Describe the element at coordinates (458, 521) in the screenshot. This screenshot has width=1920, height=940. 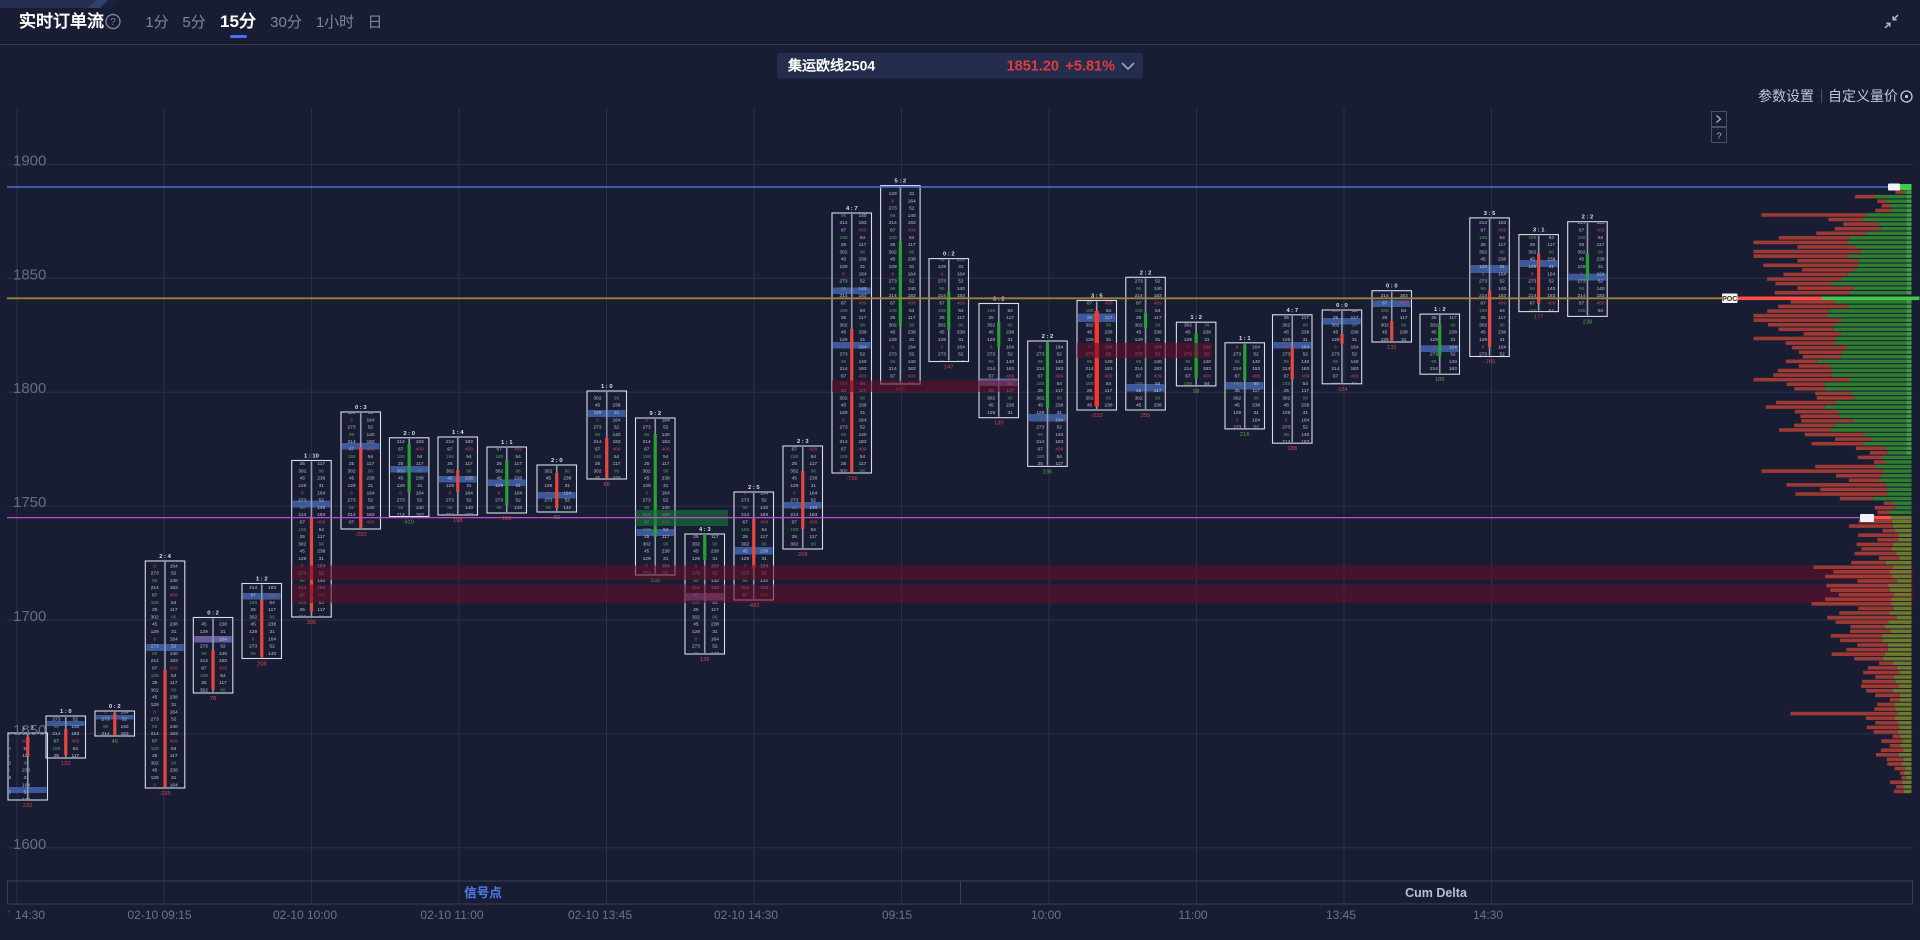
I see `svg-text: 198` at that location.